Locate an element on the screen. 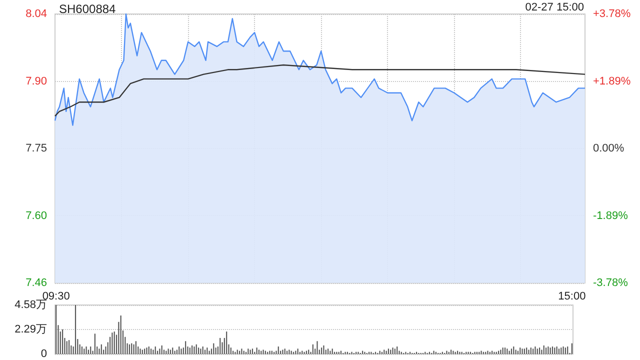 The height and width of the screenshot is (360, 640). y2-tick-label: +1.89% is located at coordinates (612, 81).